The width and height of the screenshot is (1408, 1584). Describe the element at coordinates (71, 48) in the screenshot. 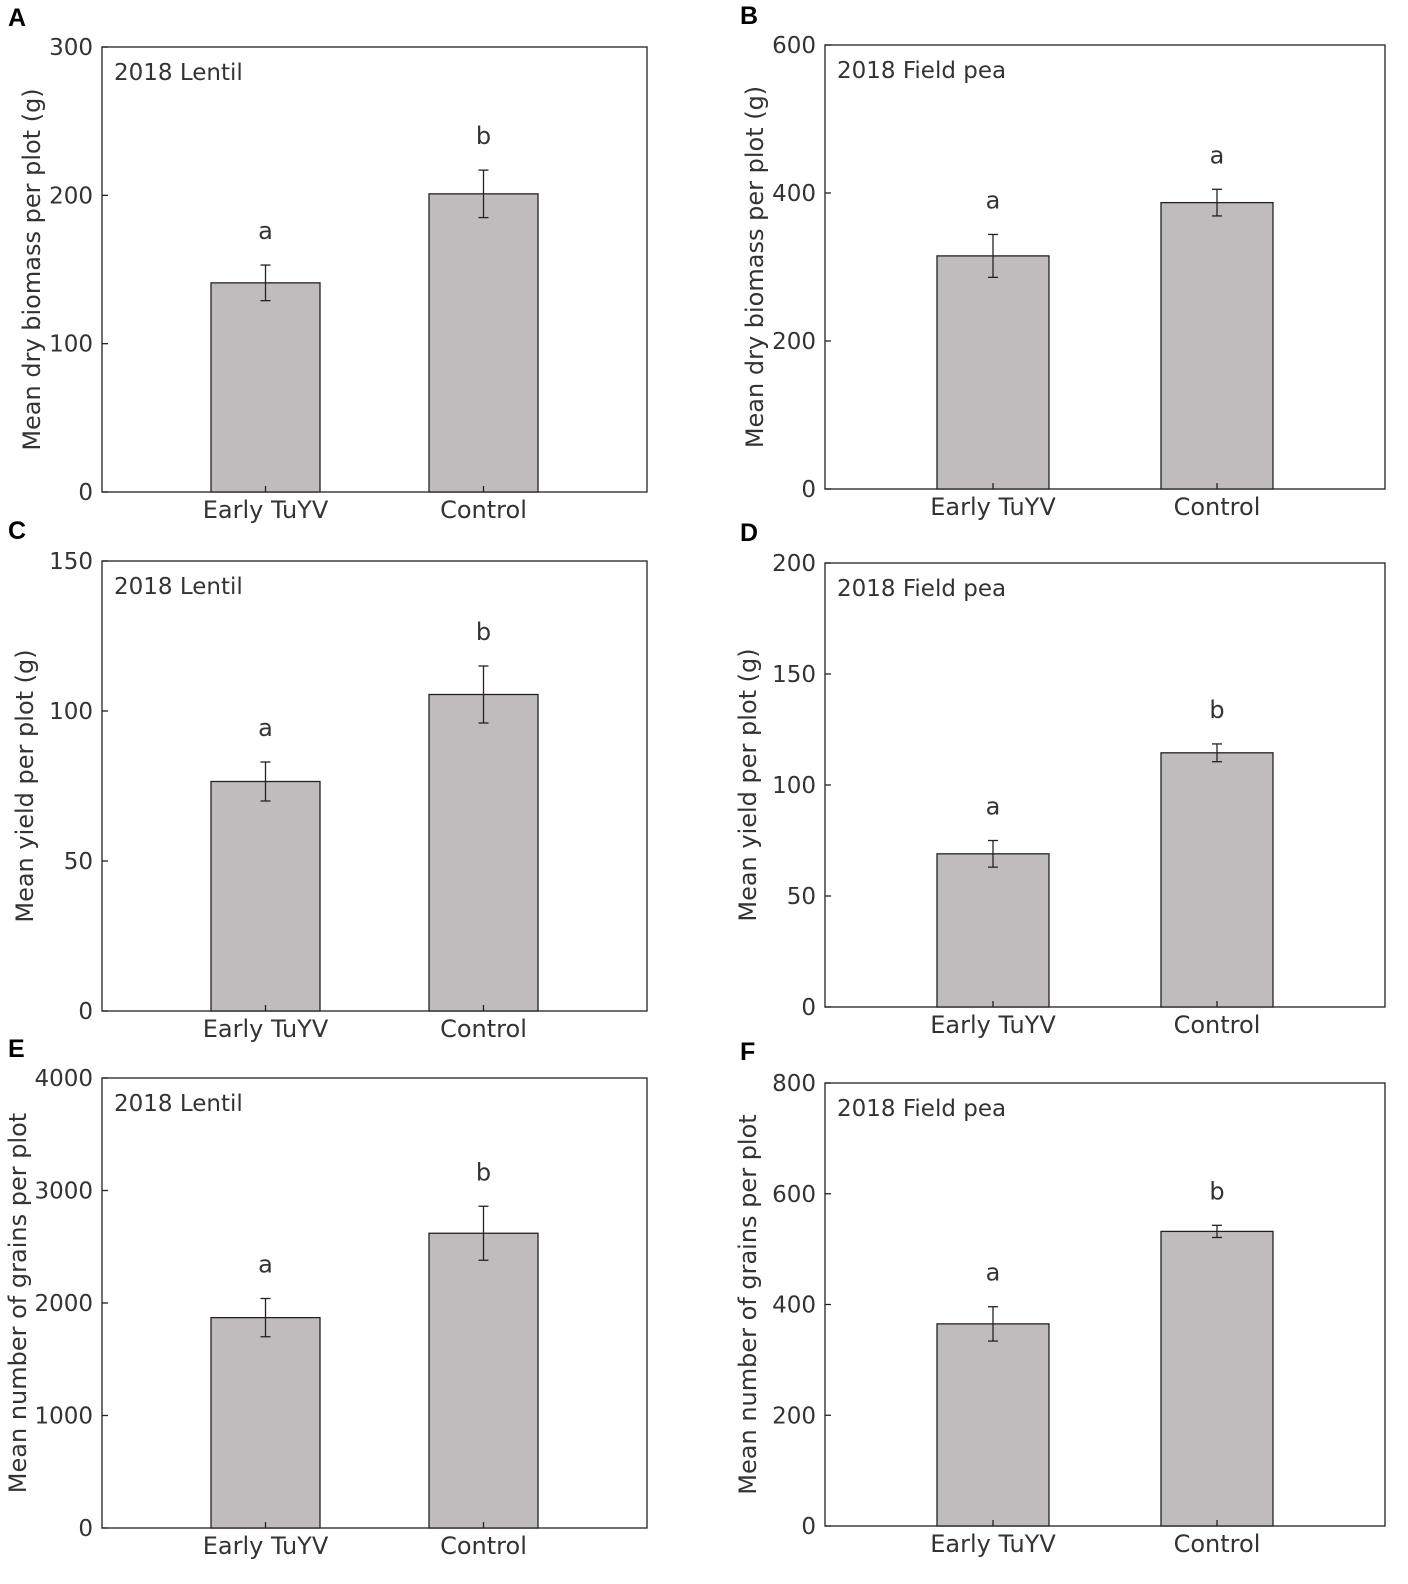

I see `y-tick-label: 300` at that location.